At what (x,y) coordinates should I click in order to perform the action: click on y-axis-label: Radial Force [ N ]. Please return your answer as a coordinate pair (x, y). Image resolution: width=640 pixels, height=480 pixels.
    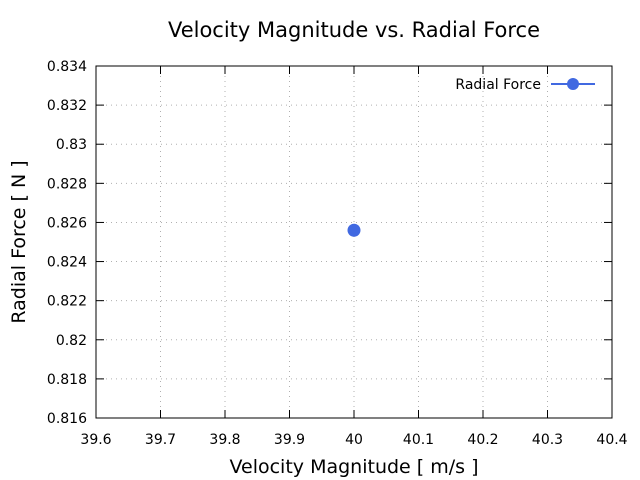
    Looking at the image, I should click on (19, 241).